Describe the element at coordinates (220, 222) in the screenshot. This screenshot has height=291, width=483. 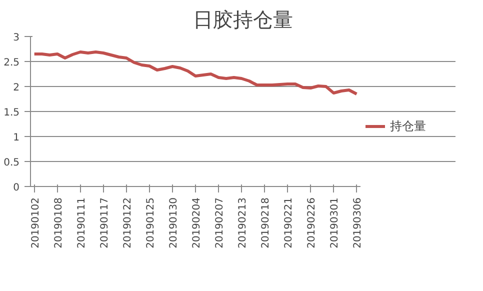
I see `x-tick-label: 20190207` at that location.